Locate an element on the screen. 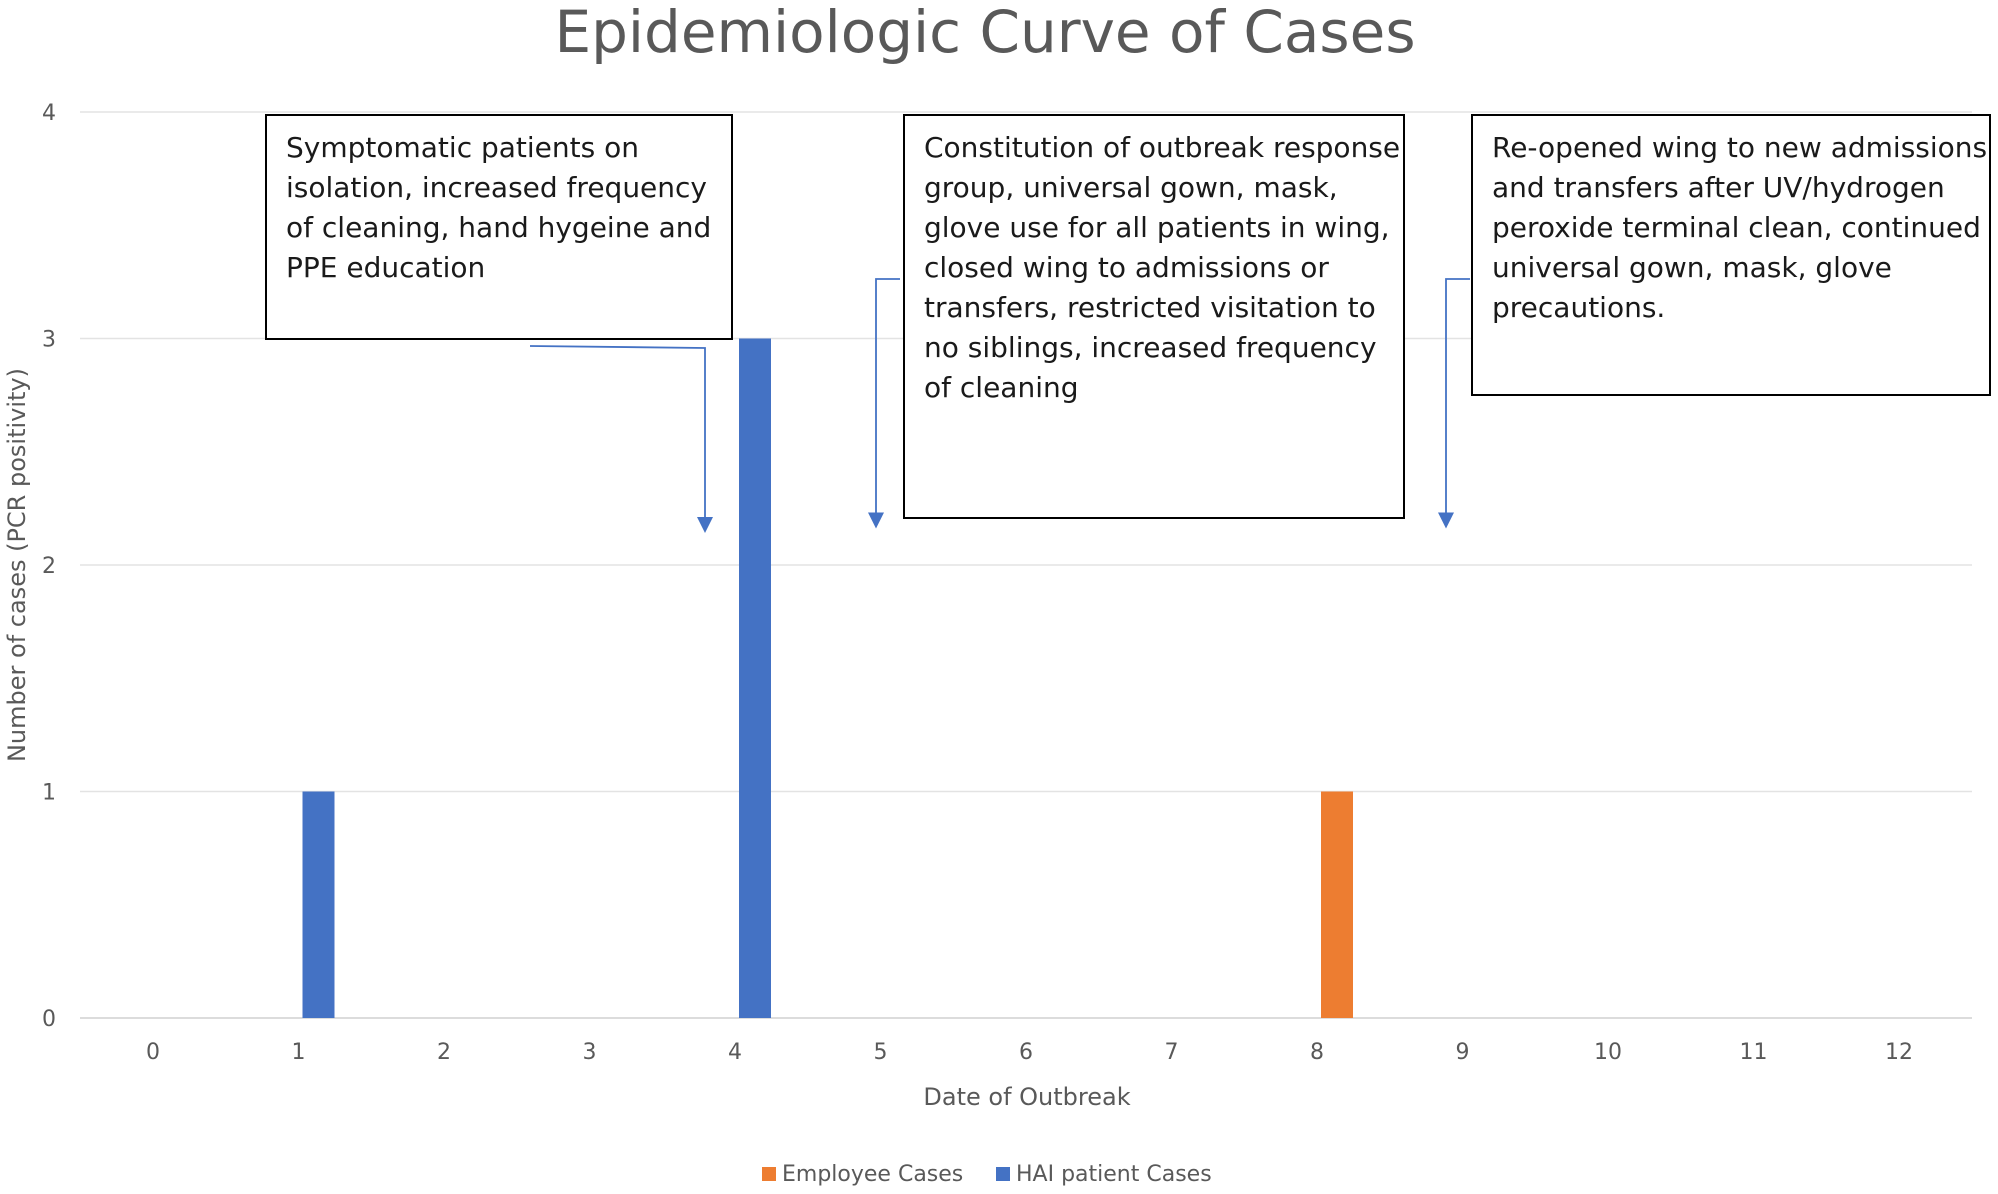 The height and width of the screenshot is (1194, 1998). x-tick-label: 11 is located at coordinates (1754, 1052).